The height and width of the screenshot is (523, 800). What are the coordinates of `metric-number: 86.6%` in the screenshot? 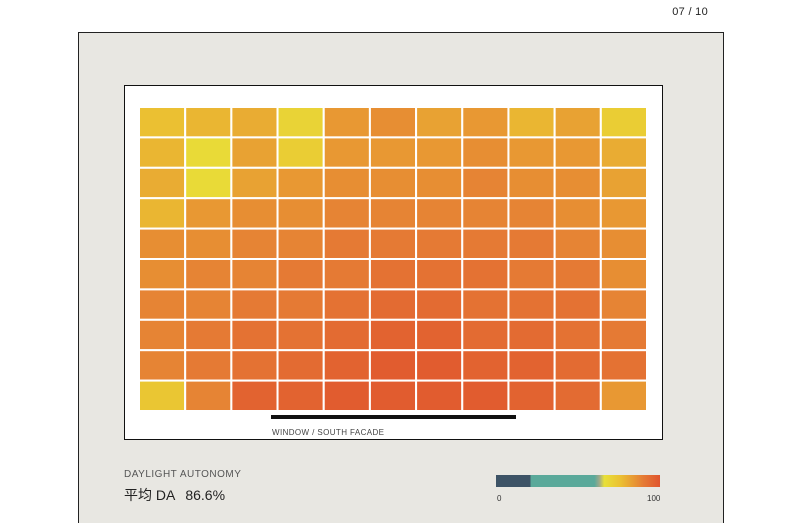 It's located at (205, 495).